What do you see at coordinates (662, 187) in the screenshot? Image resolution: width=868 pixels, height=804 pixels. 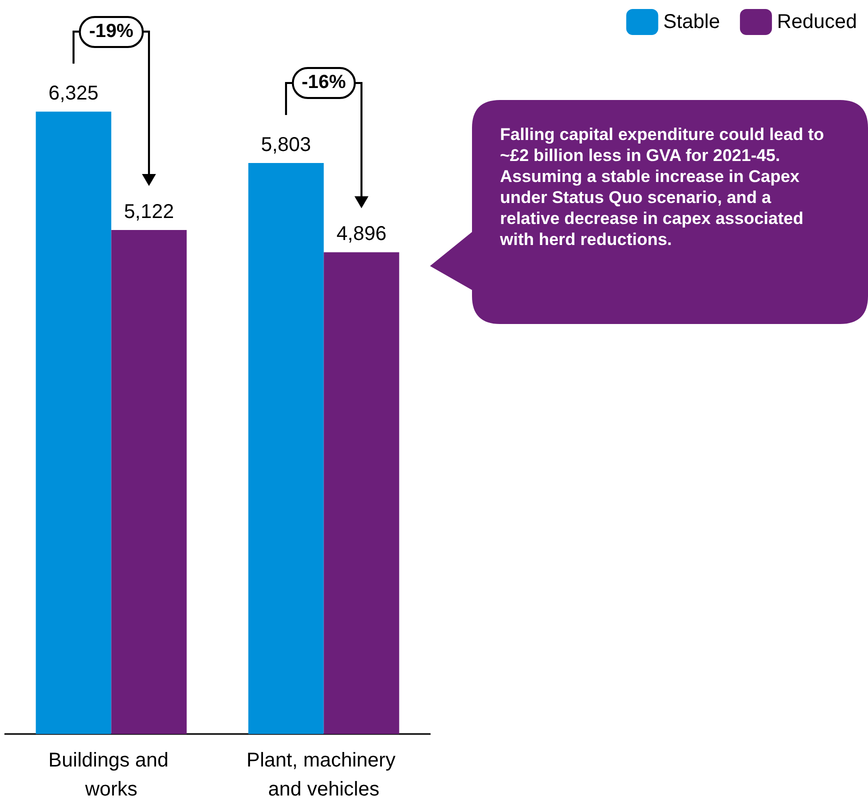 I see `text: Falling capital expenditure could lead to ~£2 billion less in GVA for 2021-45. Assuming a stable increase in Capex under Status Quo scenario, and a relative decrease in capex associated with herd reductions.` at bounding box center [662, 187].